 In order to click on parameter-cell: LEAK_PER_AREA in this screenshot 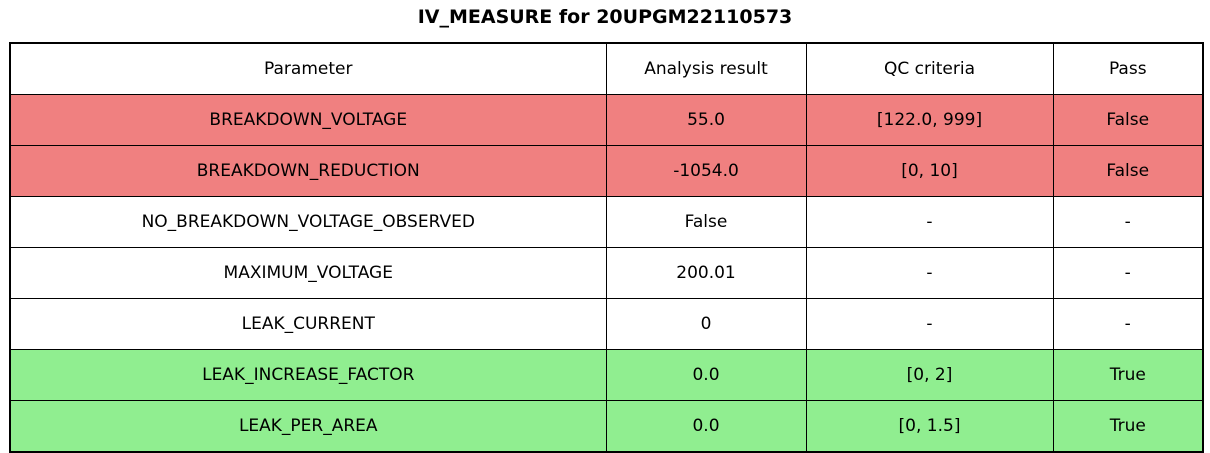, I will do `click(308, 426)`.